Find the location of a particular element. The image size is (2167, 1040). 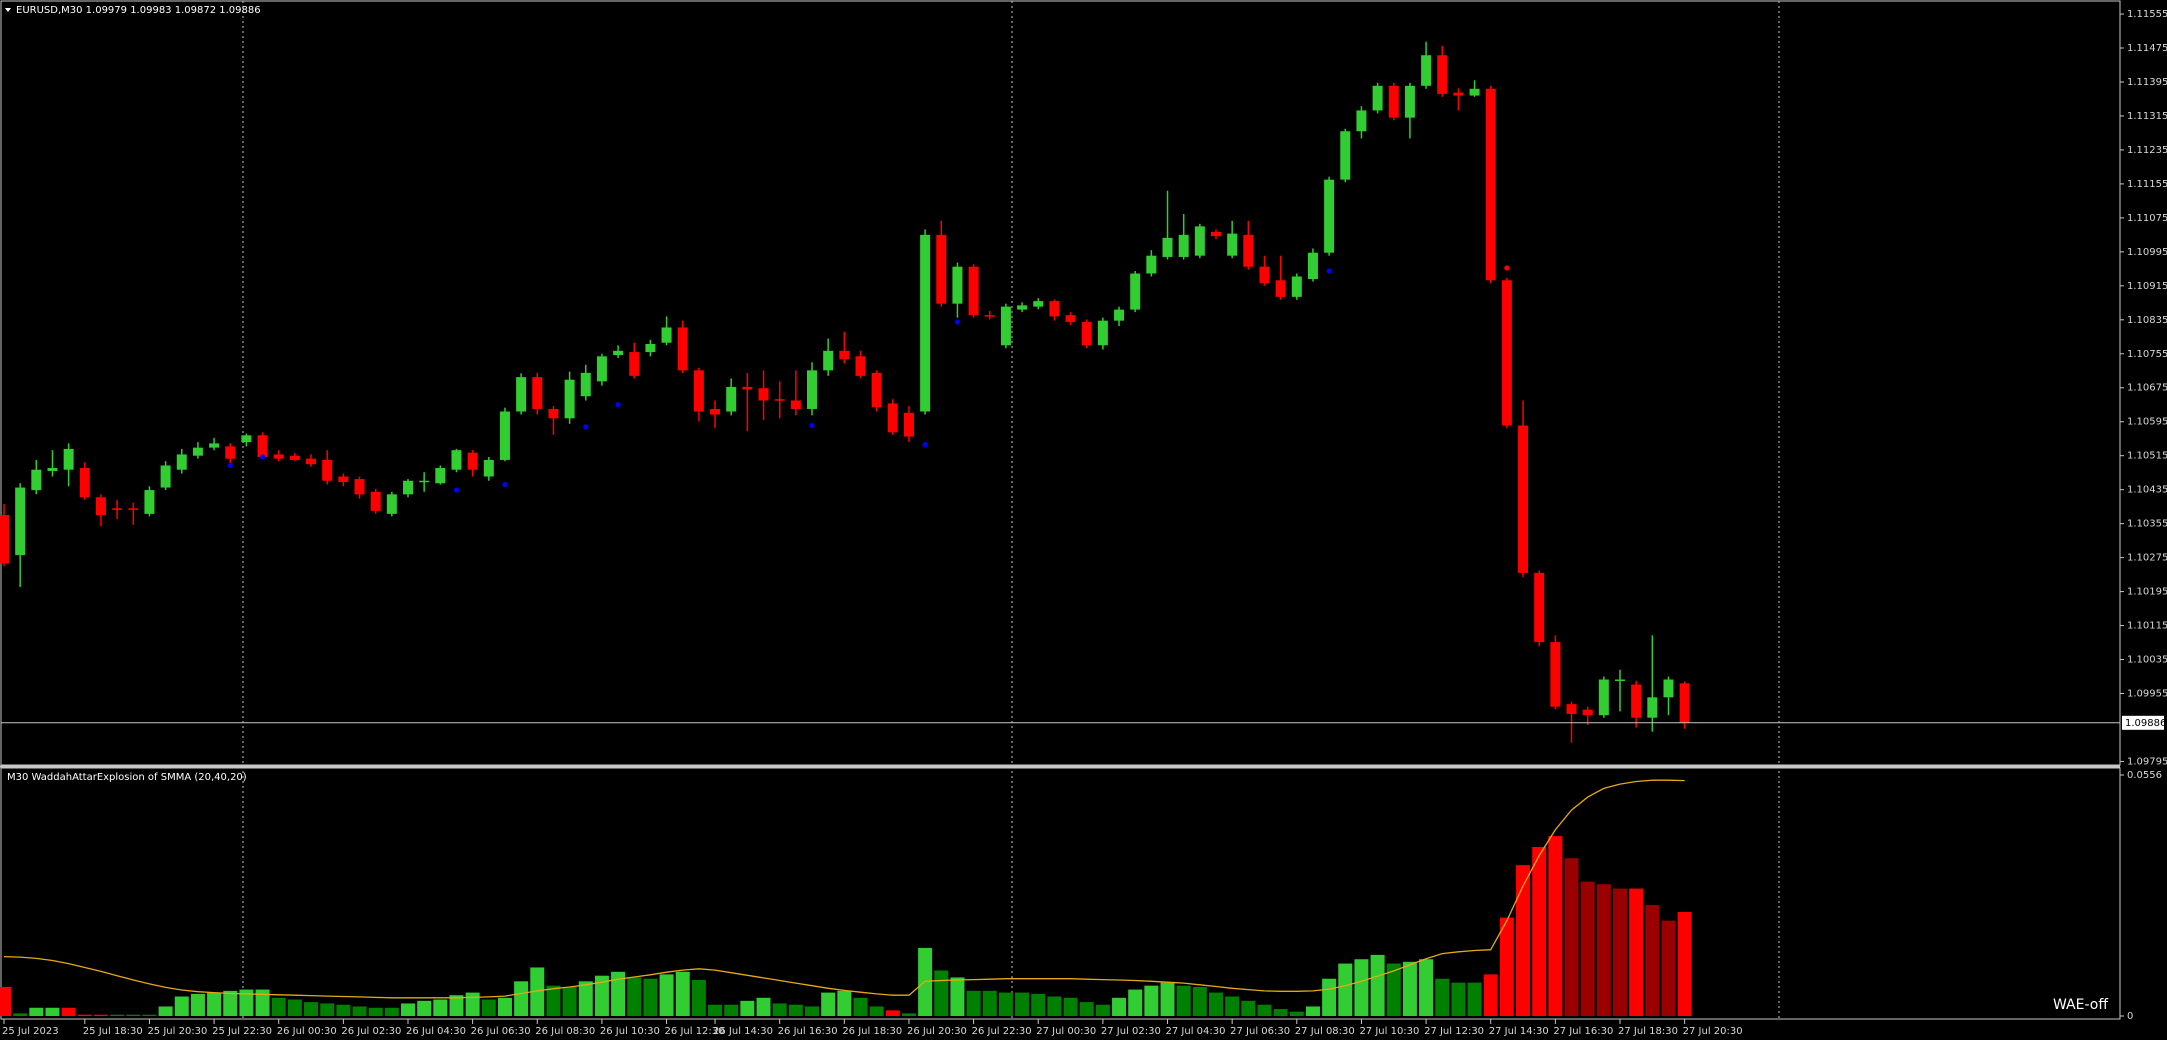

y-tick-label: 1.10275 is located at coordinates (2147, 558).